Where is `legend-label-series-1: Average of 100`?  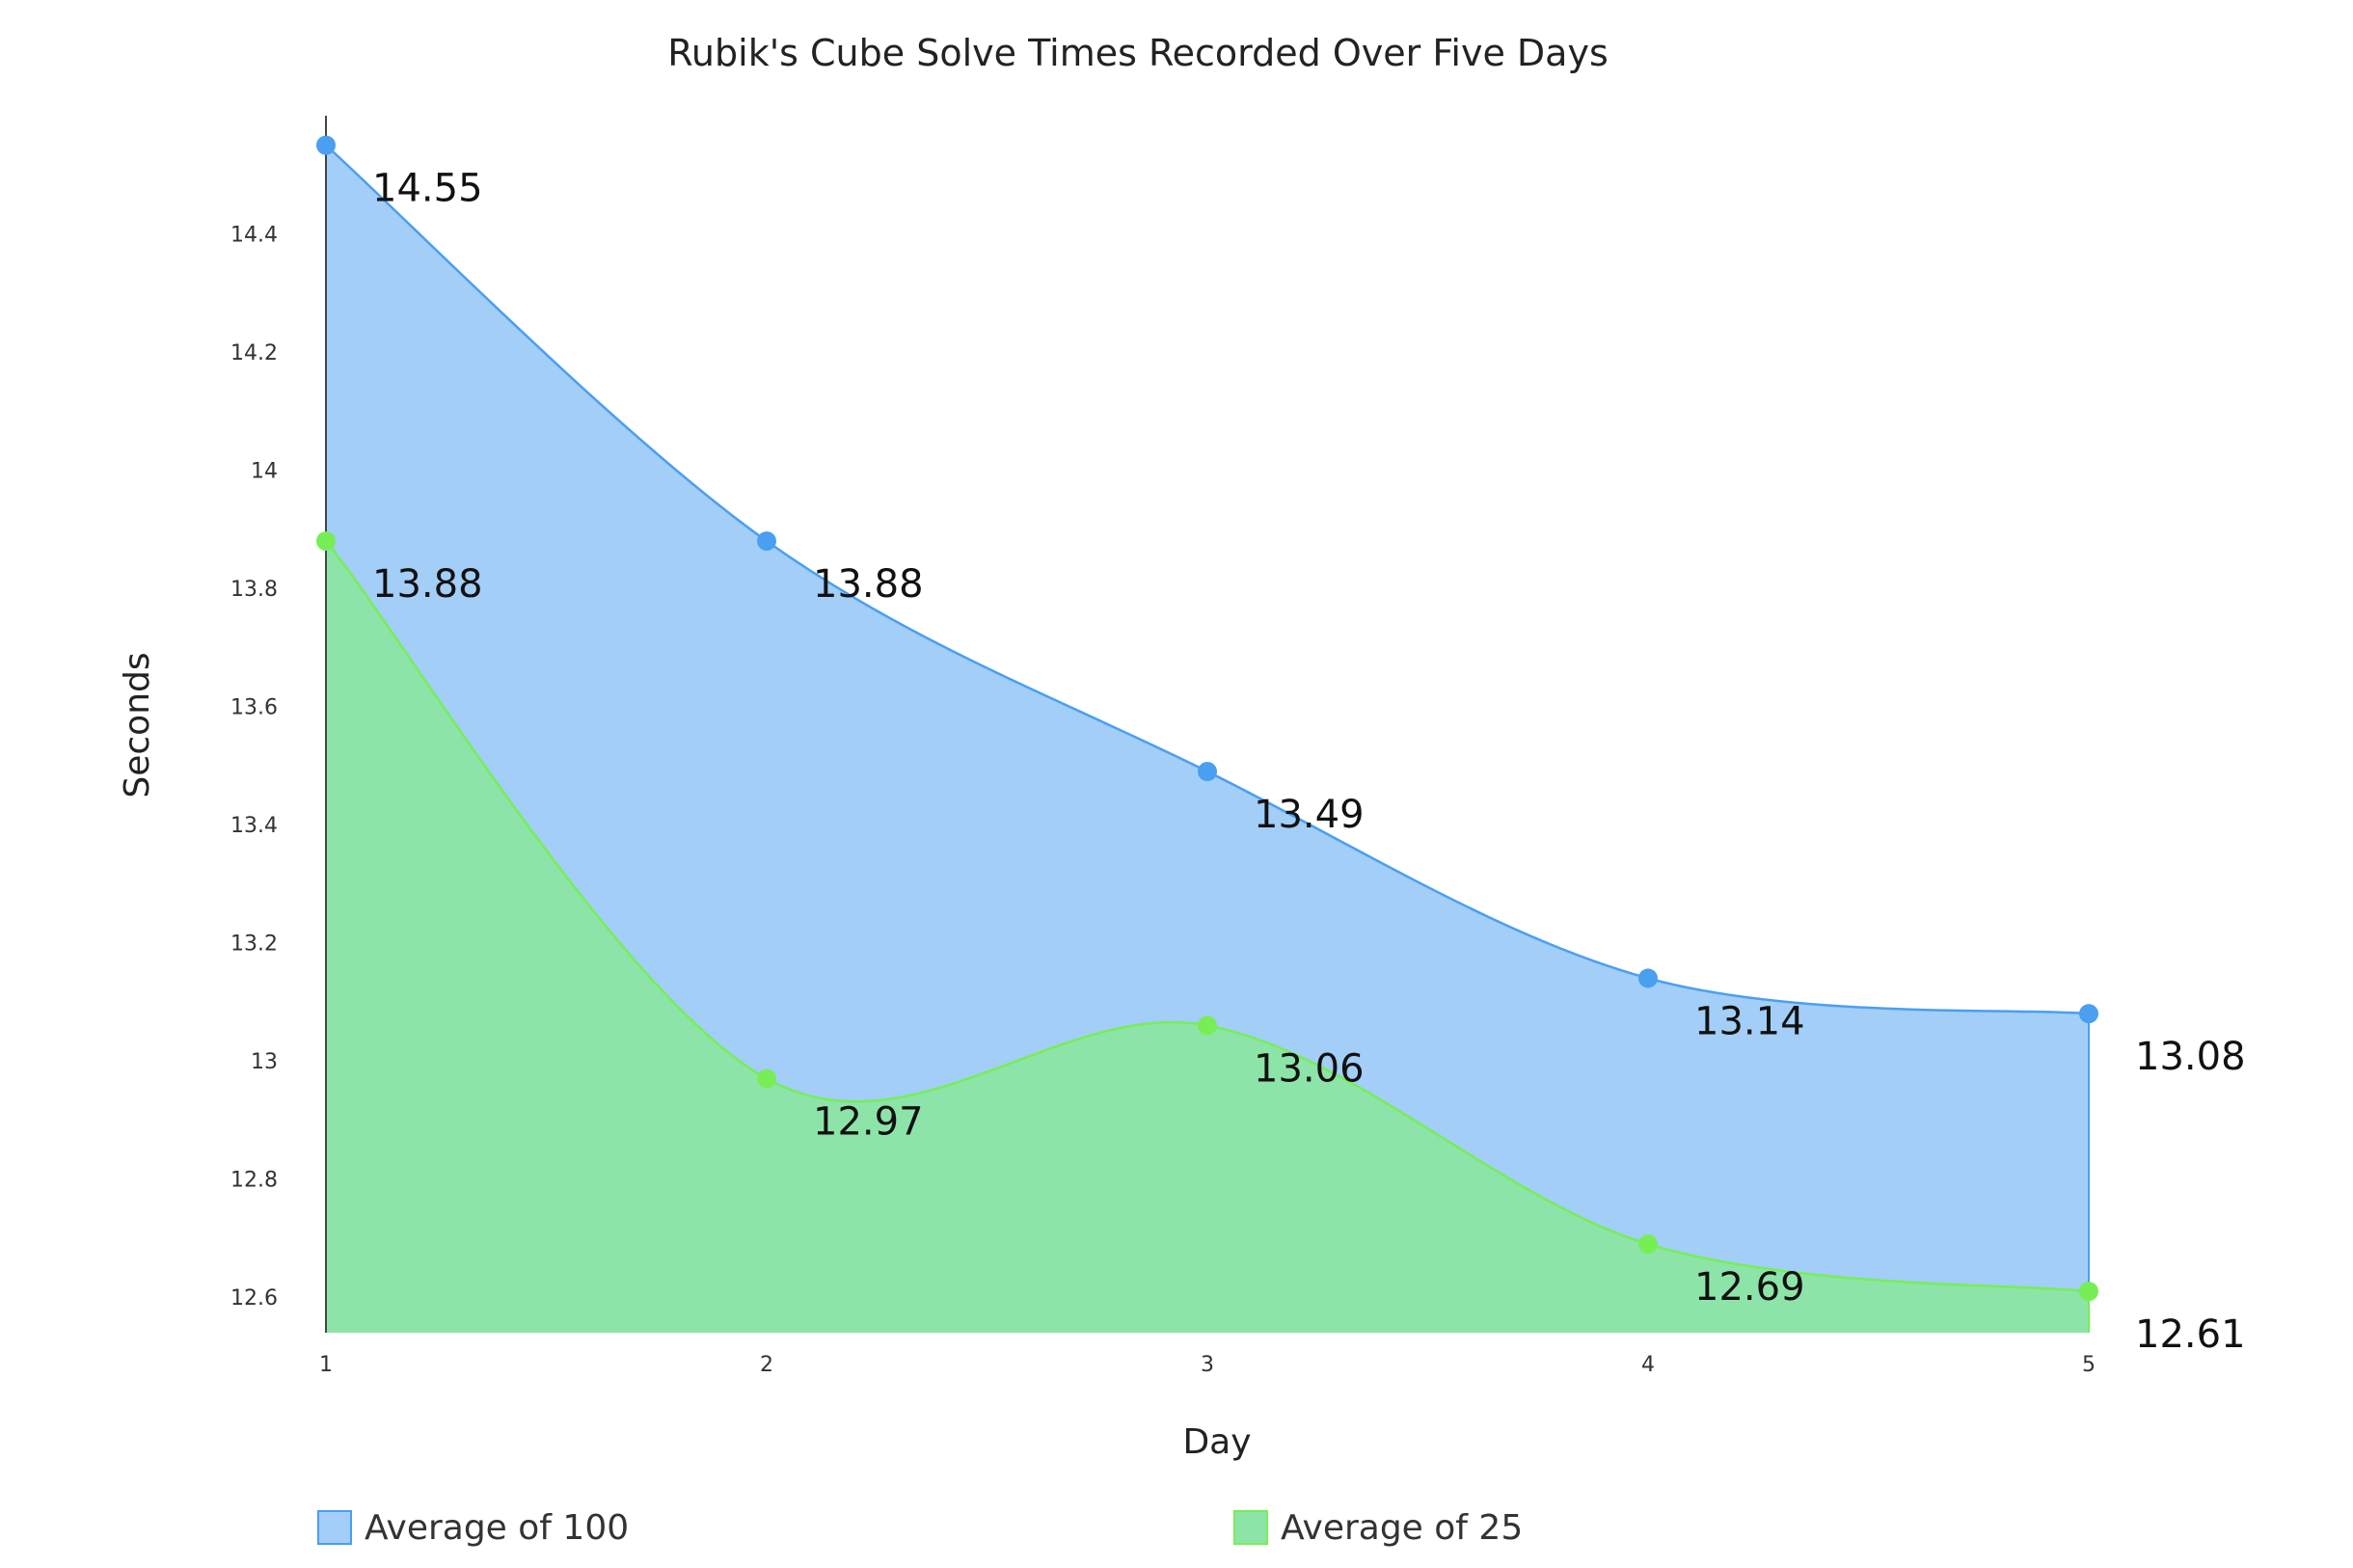 legend-label-series-1: Average of 100 is located at coordinates (497, 1528).